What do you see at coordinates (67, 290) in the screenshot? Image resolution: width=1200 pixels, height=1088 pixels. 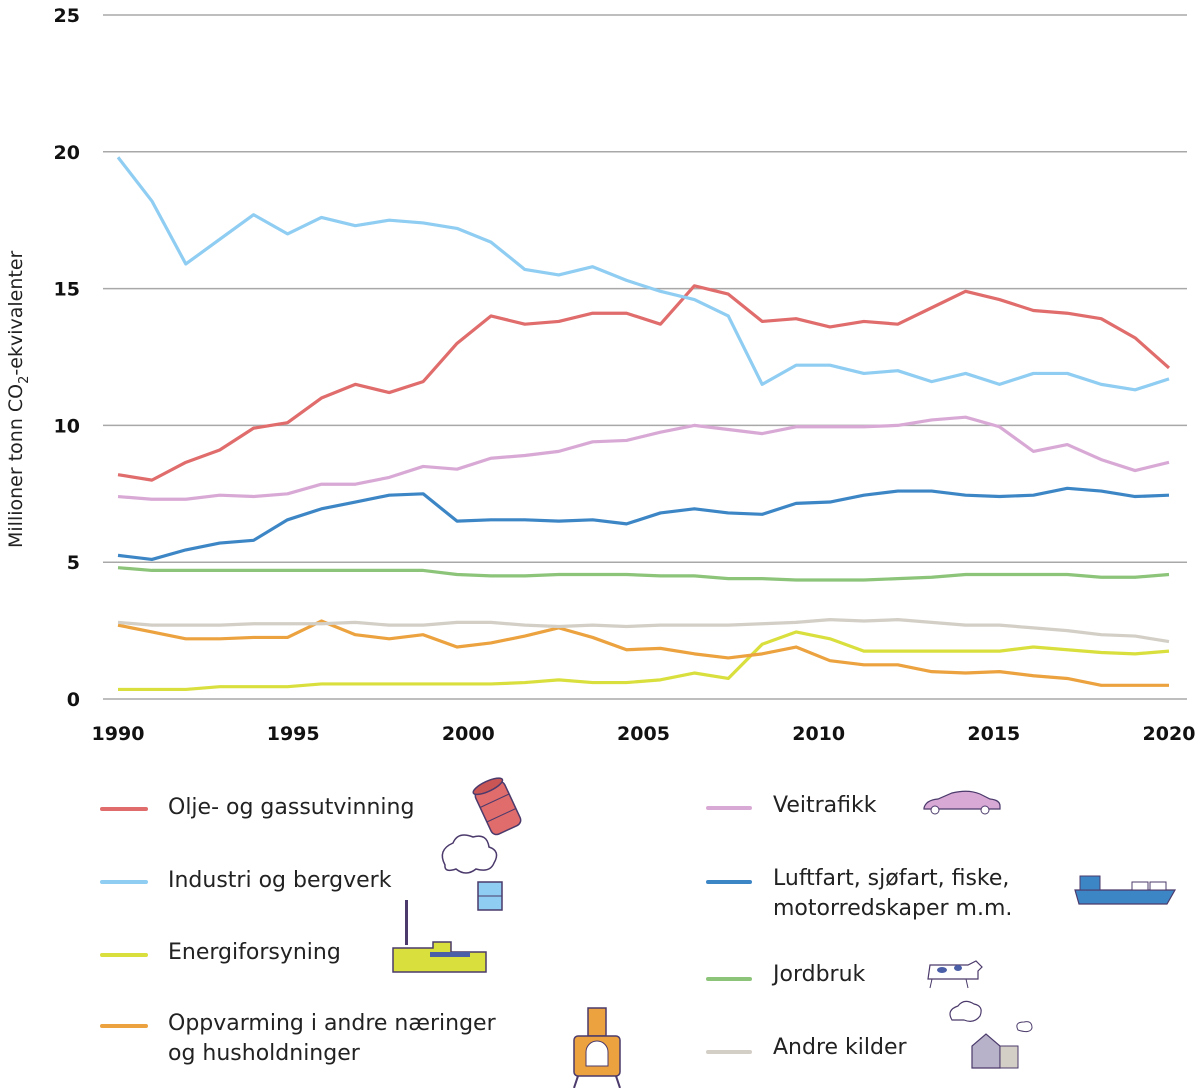 I see `y-tick-label: 15` at bounding box center [67, 290].